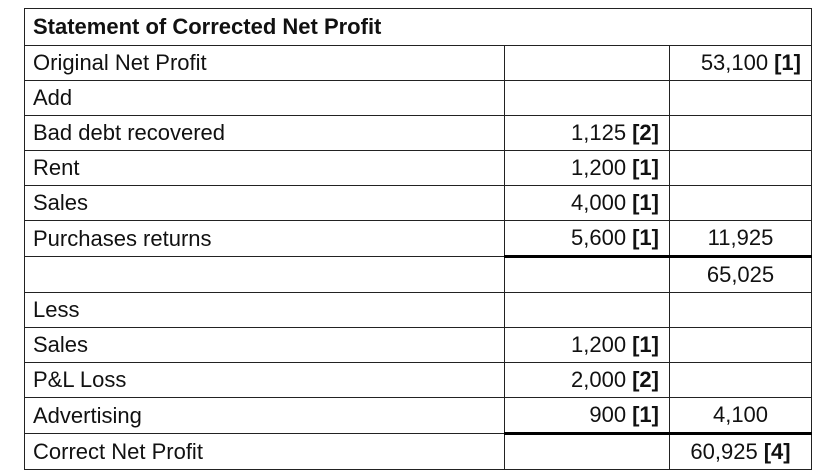  What do you see at coordinates (608, 414) in the screenshot?
I see `amount: 900` at bounding box center [608, 414].